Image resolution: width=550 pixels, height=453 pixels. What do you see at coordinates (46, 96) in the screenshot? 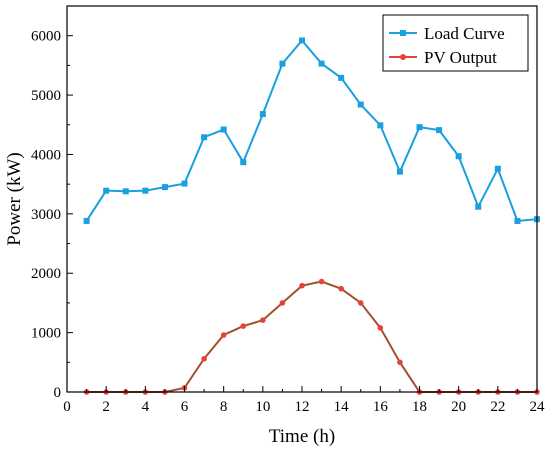
I see `y-tick-label: 5000` at bounding box center [46, 96].